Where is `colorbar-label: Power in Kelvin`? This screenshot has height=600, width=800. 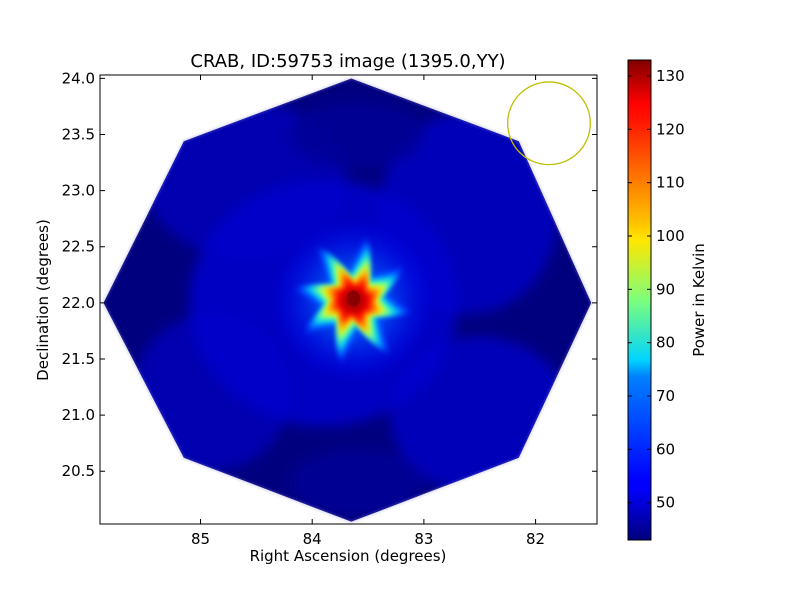 colorbar-label: Power in Kelvin is located at coordinates (699, 300).